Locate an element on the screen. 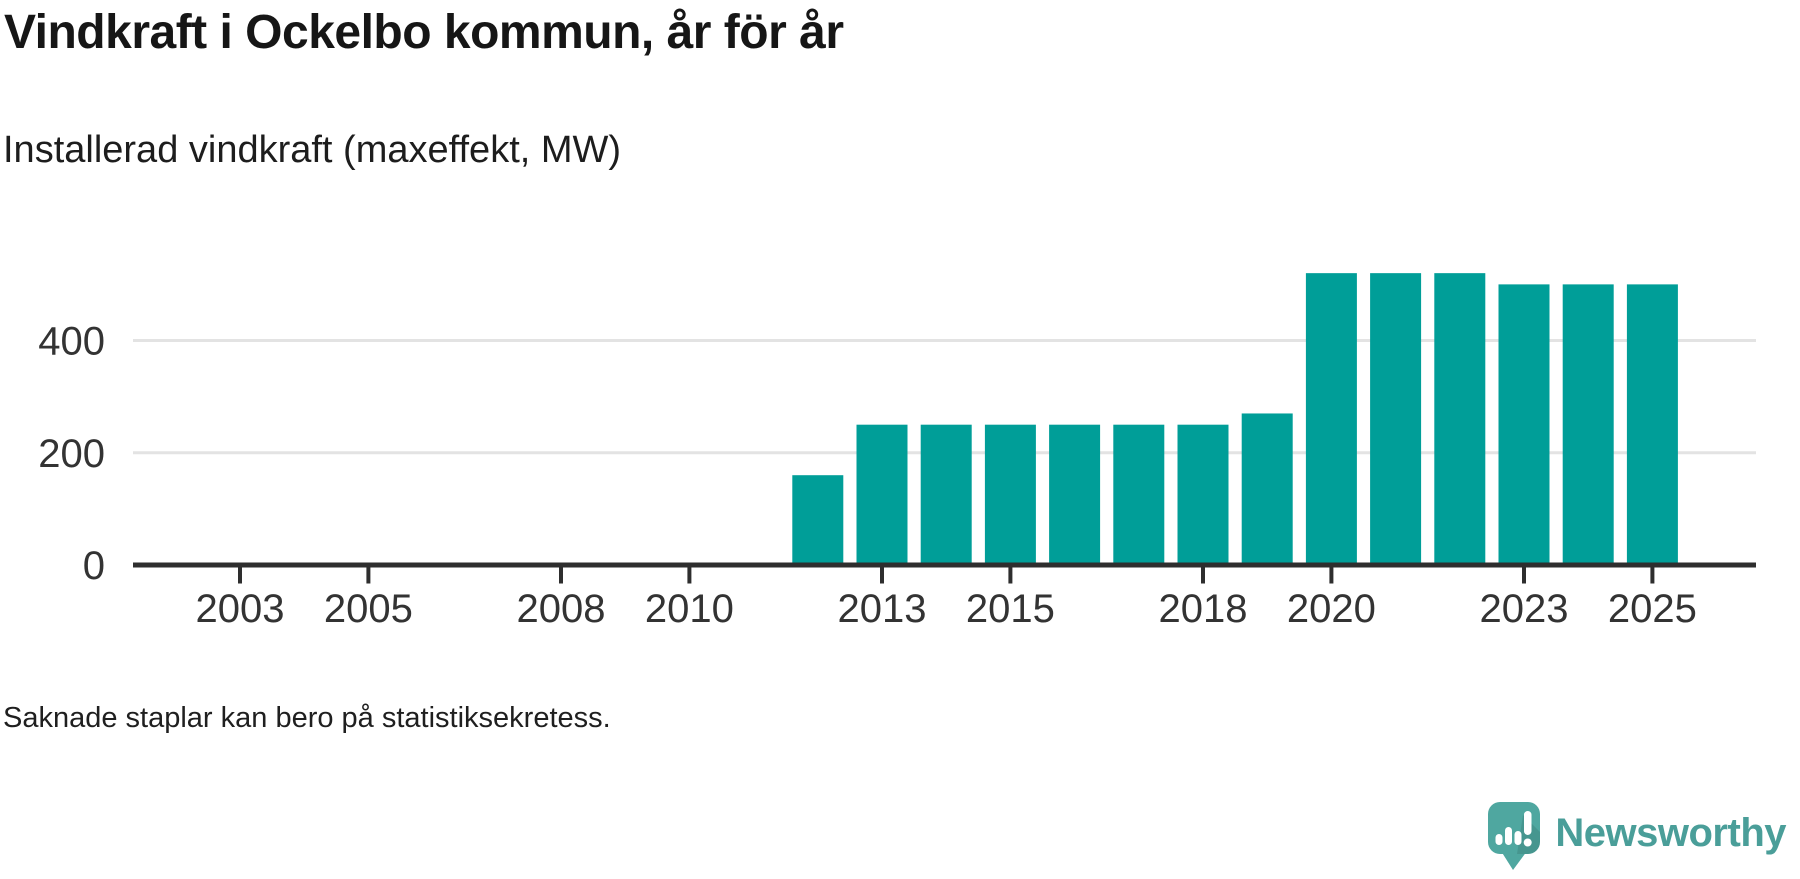 This screenshot has height=879, width=1800. exclamation-mark-glyph is located at coordinates (1528, 829).